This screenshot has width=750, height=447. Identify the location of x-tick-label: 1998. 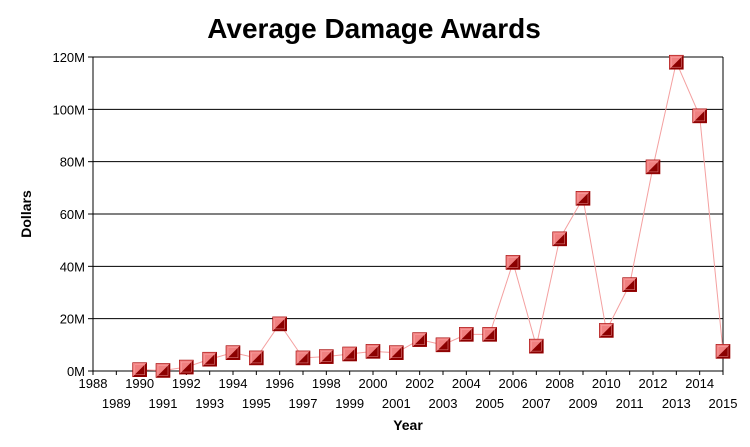
(326, 383).